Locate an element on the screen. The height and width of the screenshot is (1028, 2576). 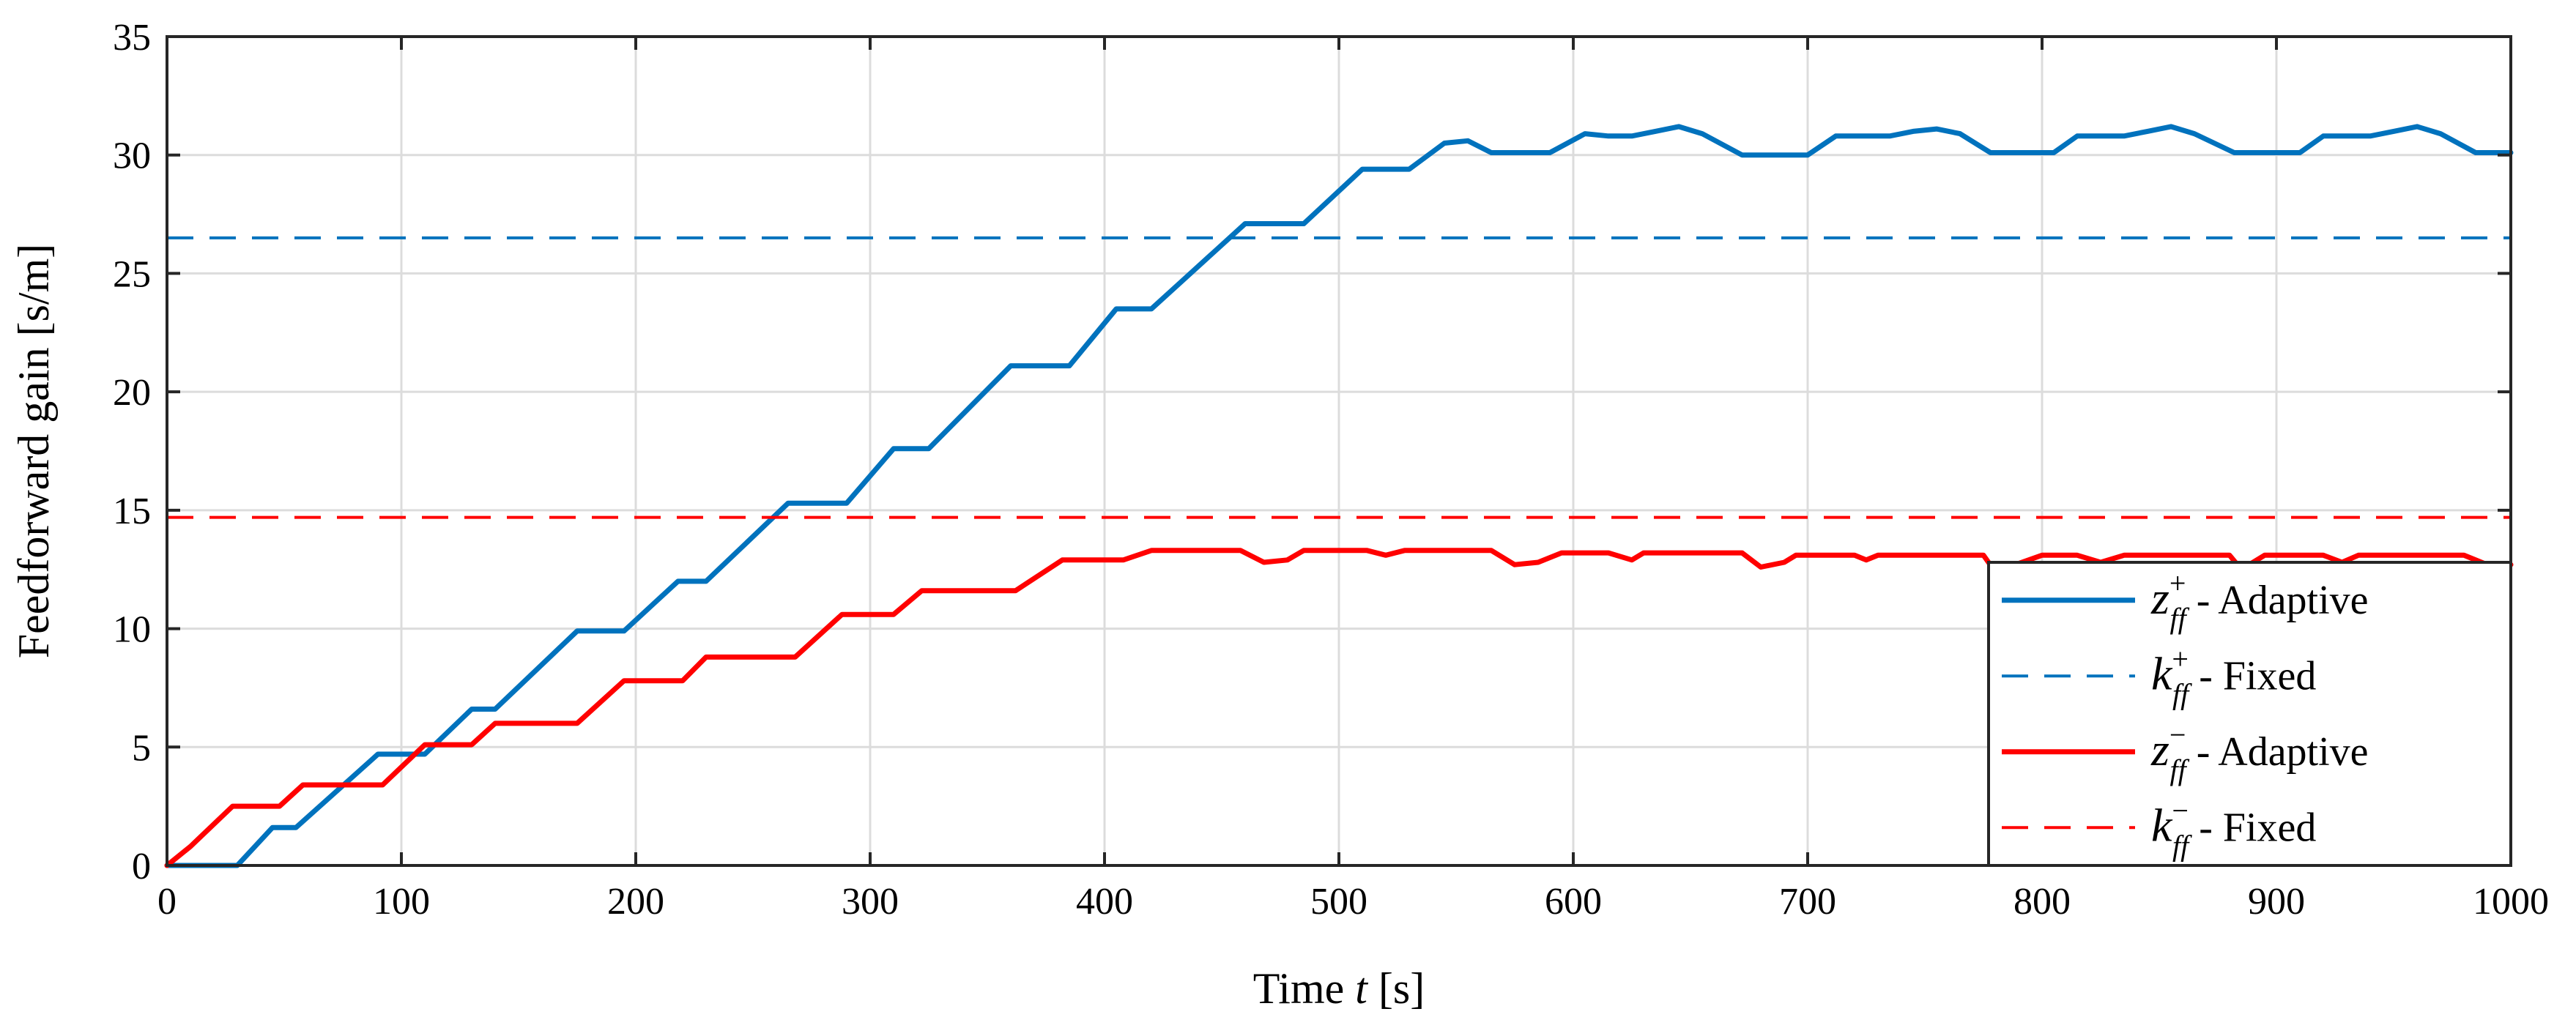
legend-entry: k− ff - Fixed is located at coordinates (2233, 828).